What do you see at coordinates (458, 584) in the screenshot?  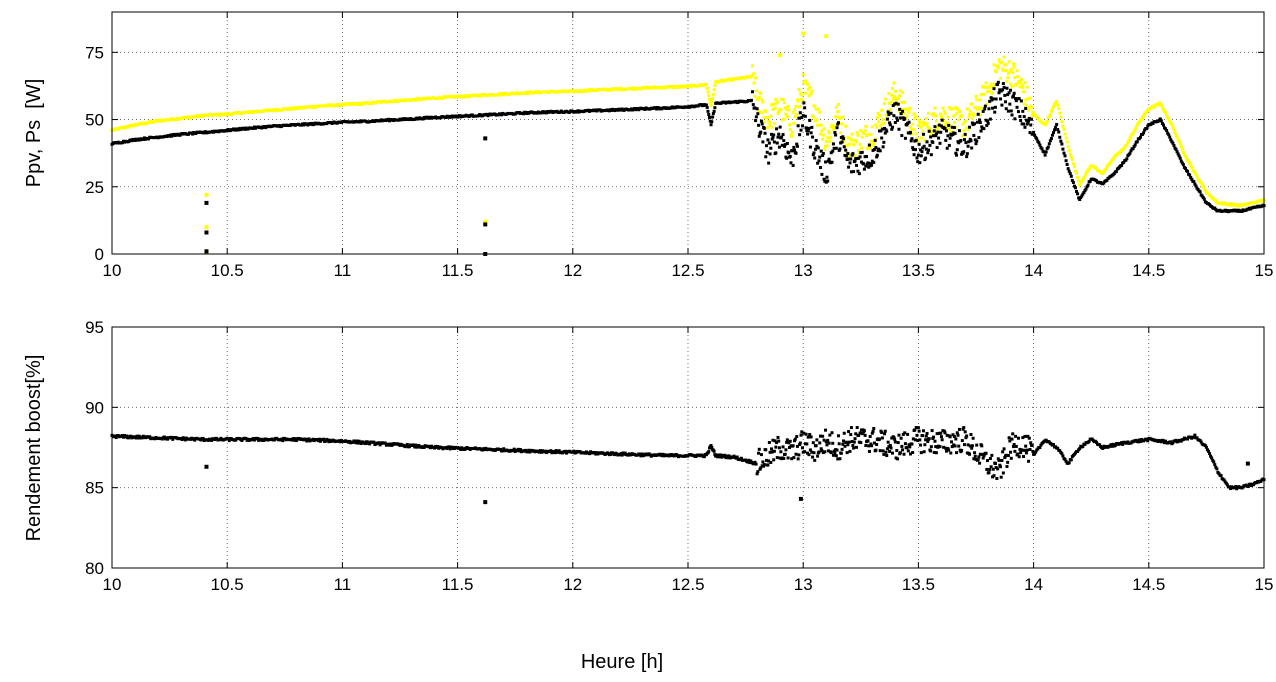 I see `x-tick-label: 11.5` at bounding box center [458, 584].